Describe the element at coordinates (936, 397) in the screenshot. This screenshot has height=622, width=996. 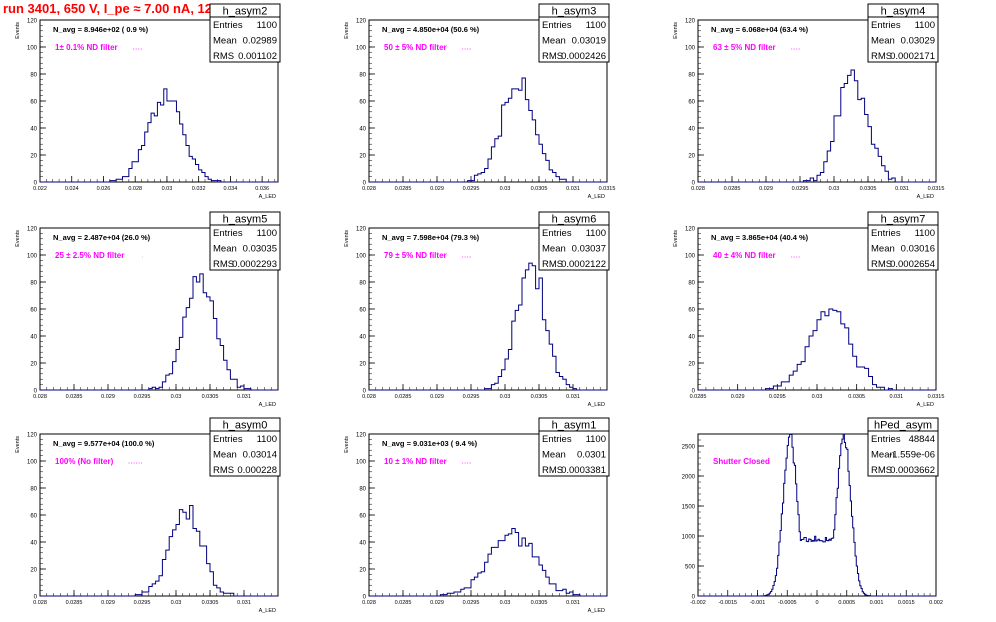
I see `x-tick-label: 0.0315` at that location.